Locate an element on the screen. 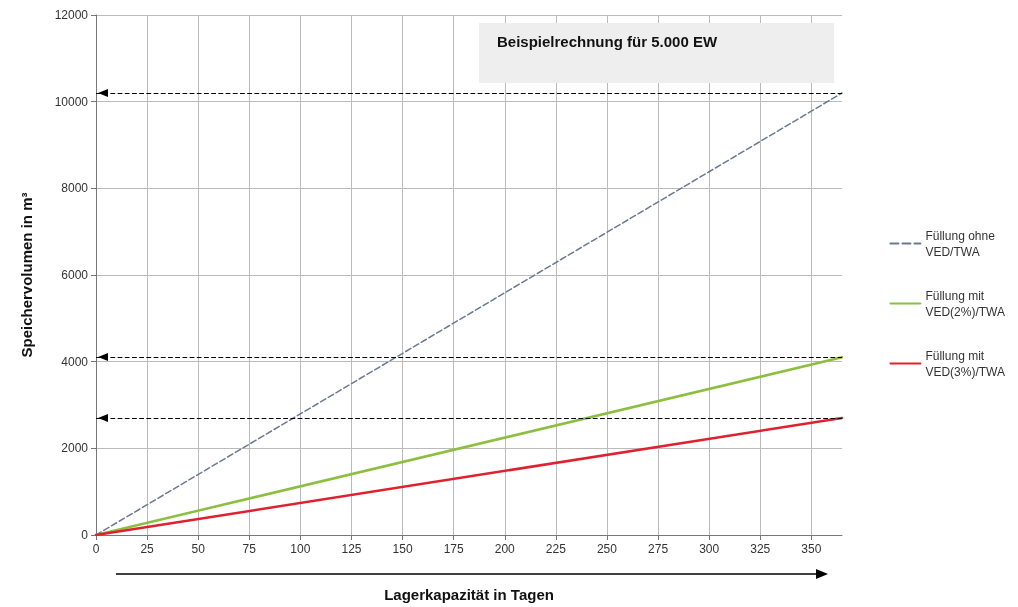 The height and width of the screenshot is (607, 1018). label-box: Beispielrechnung für 5.000 EW is located at coordinates (656, 53).